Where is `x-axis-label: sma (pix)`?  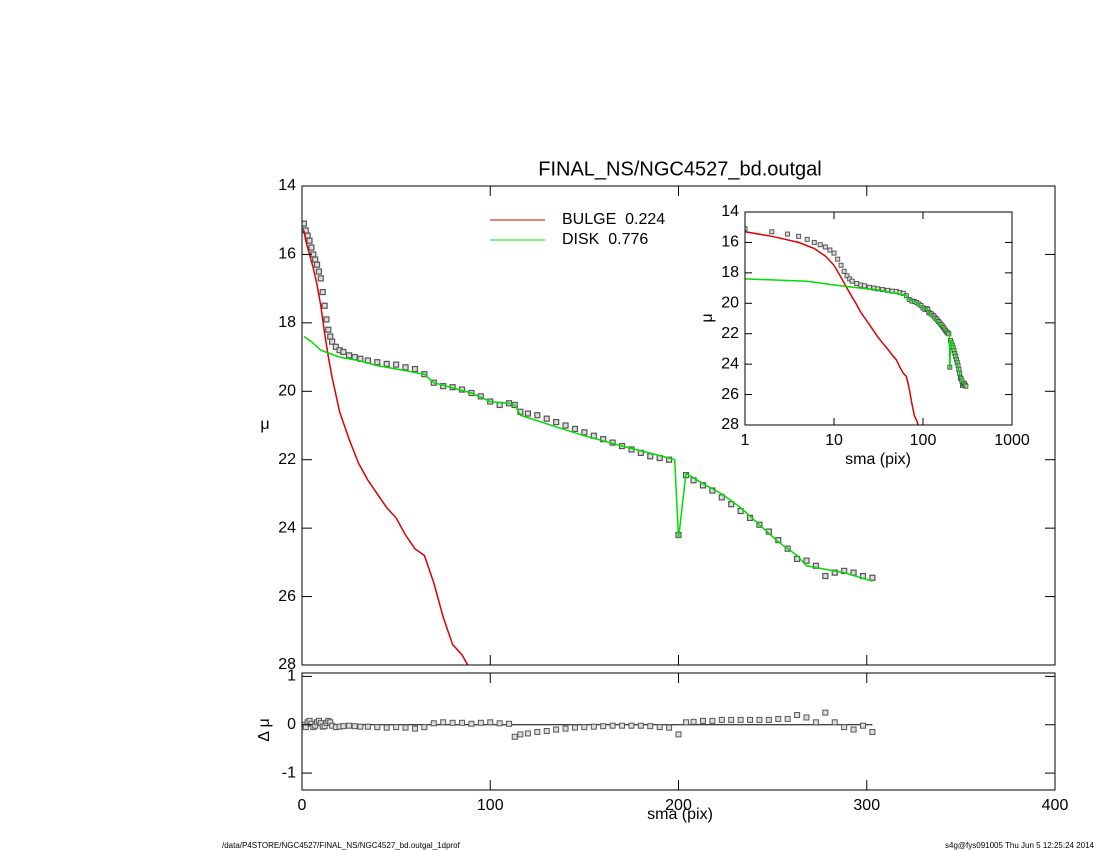 x-axis-label: sma (pix) is located at coordinates (680, 814).